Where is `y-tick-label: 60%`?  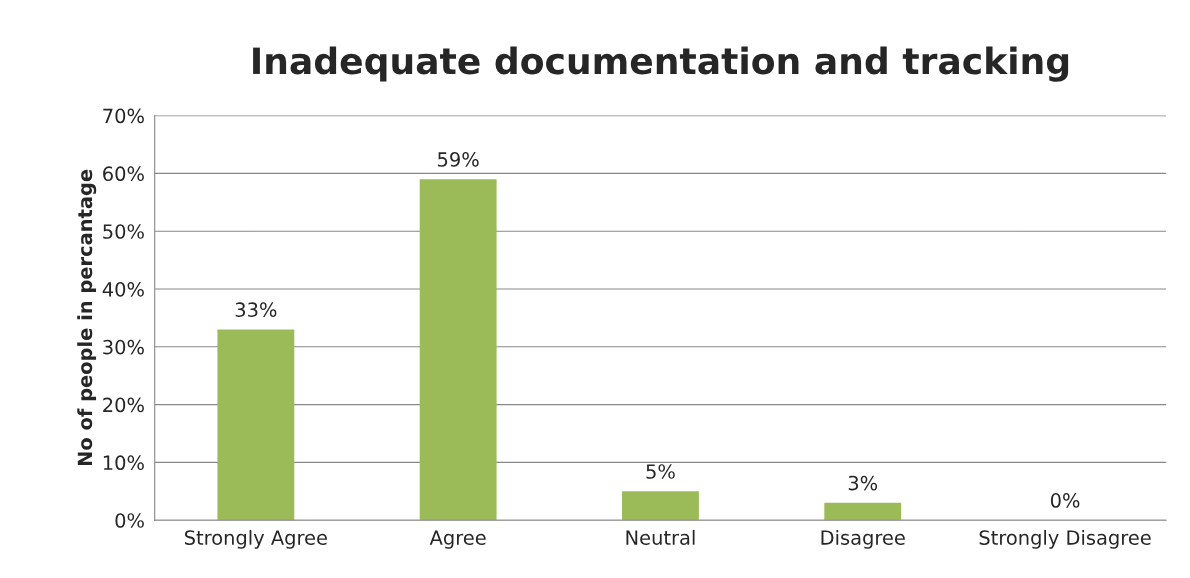 y-tick-label: 60% is located at coordinates (123, 174).